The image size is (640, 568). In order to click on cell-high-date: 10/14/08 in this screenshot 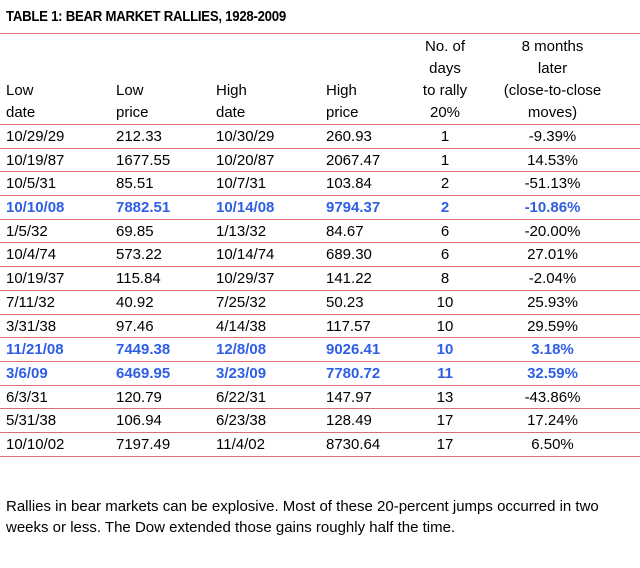, I will do `click(245, 208)`.